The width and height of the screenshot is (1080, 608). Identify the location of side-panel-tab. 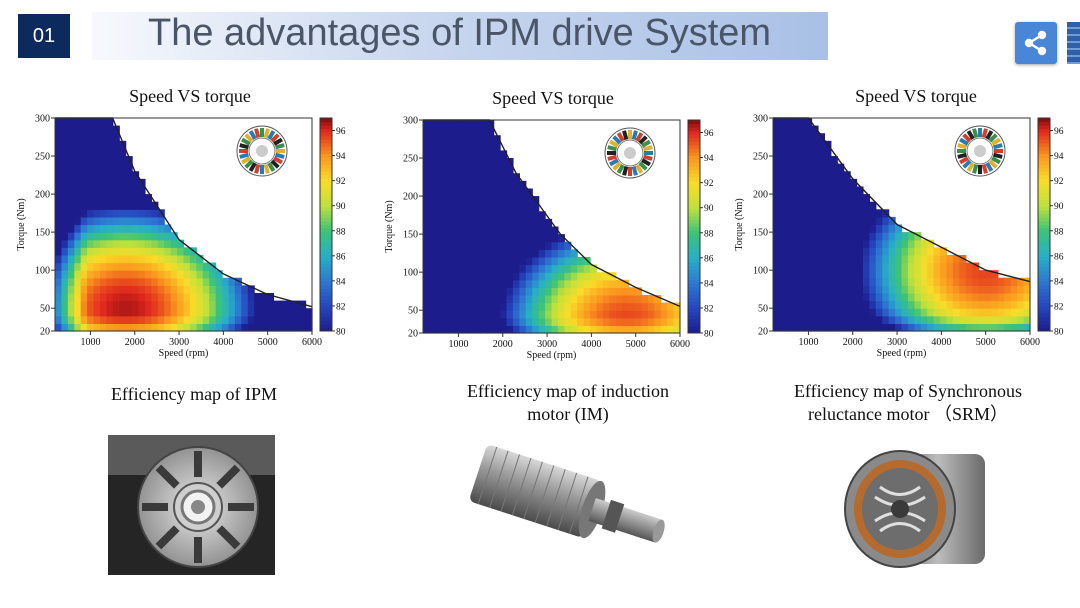
(1073, 43).